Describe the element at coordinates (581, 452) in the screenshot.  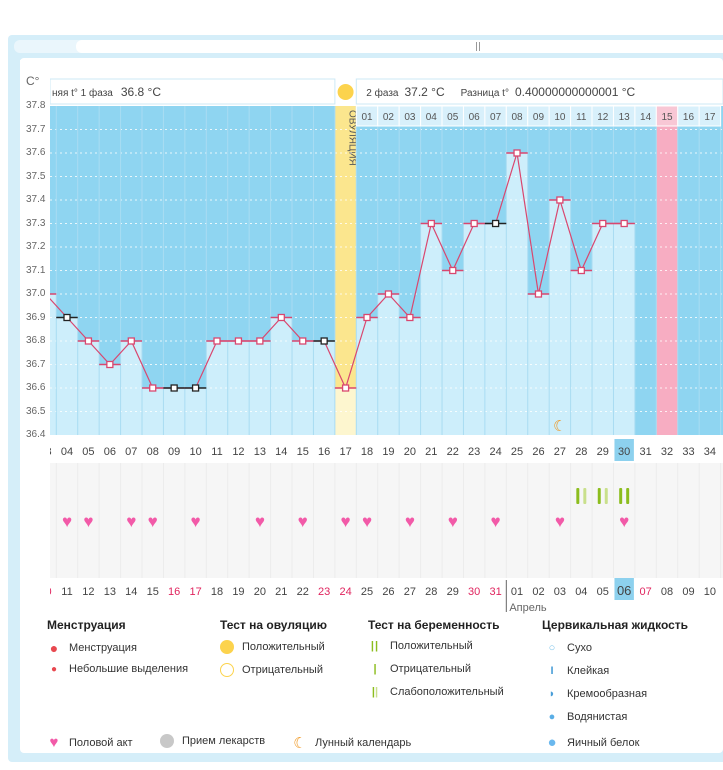
I see `cycle-day-label: 28` at that location.